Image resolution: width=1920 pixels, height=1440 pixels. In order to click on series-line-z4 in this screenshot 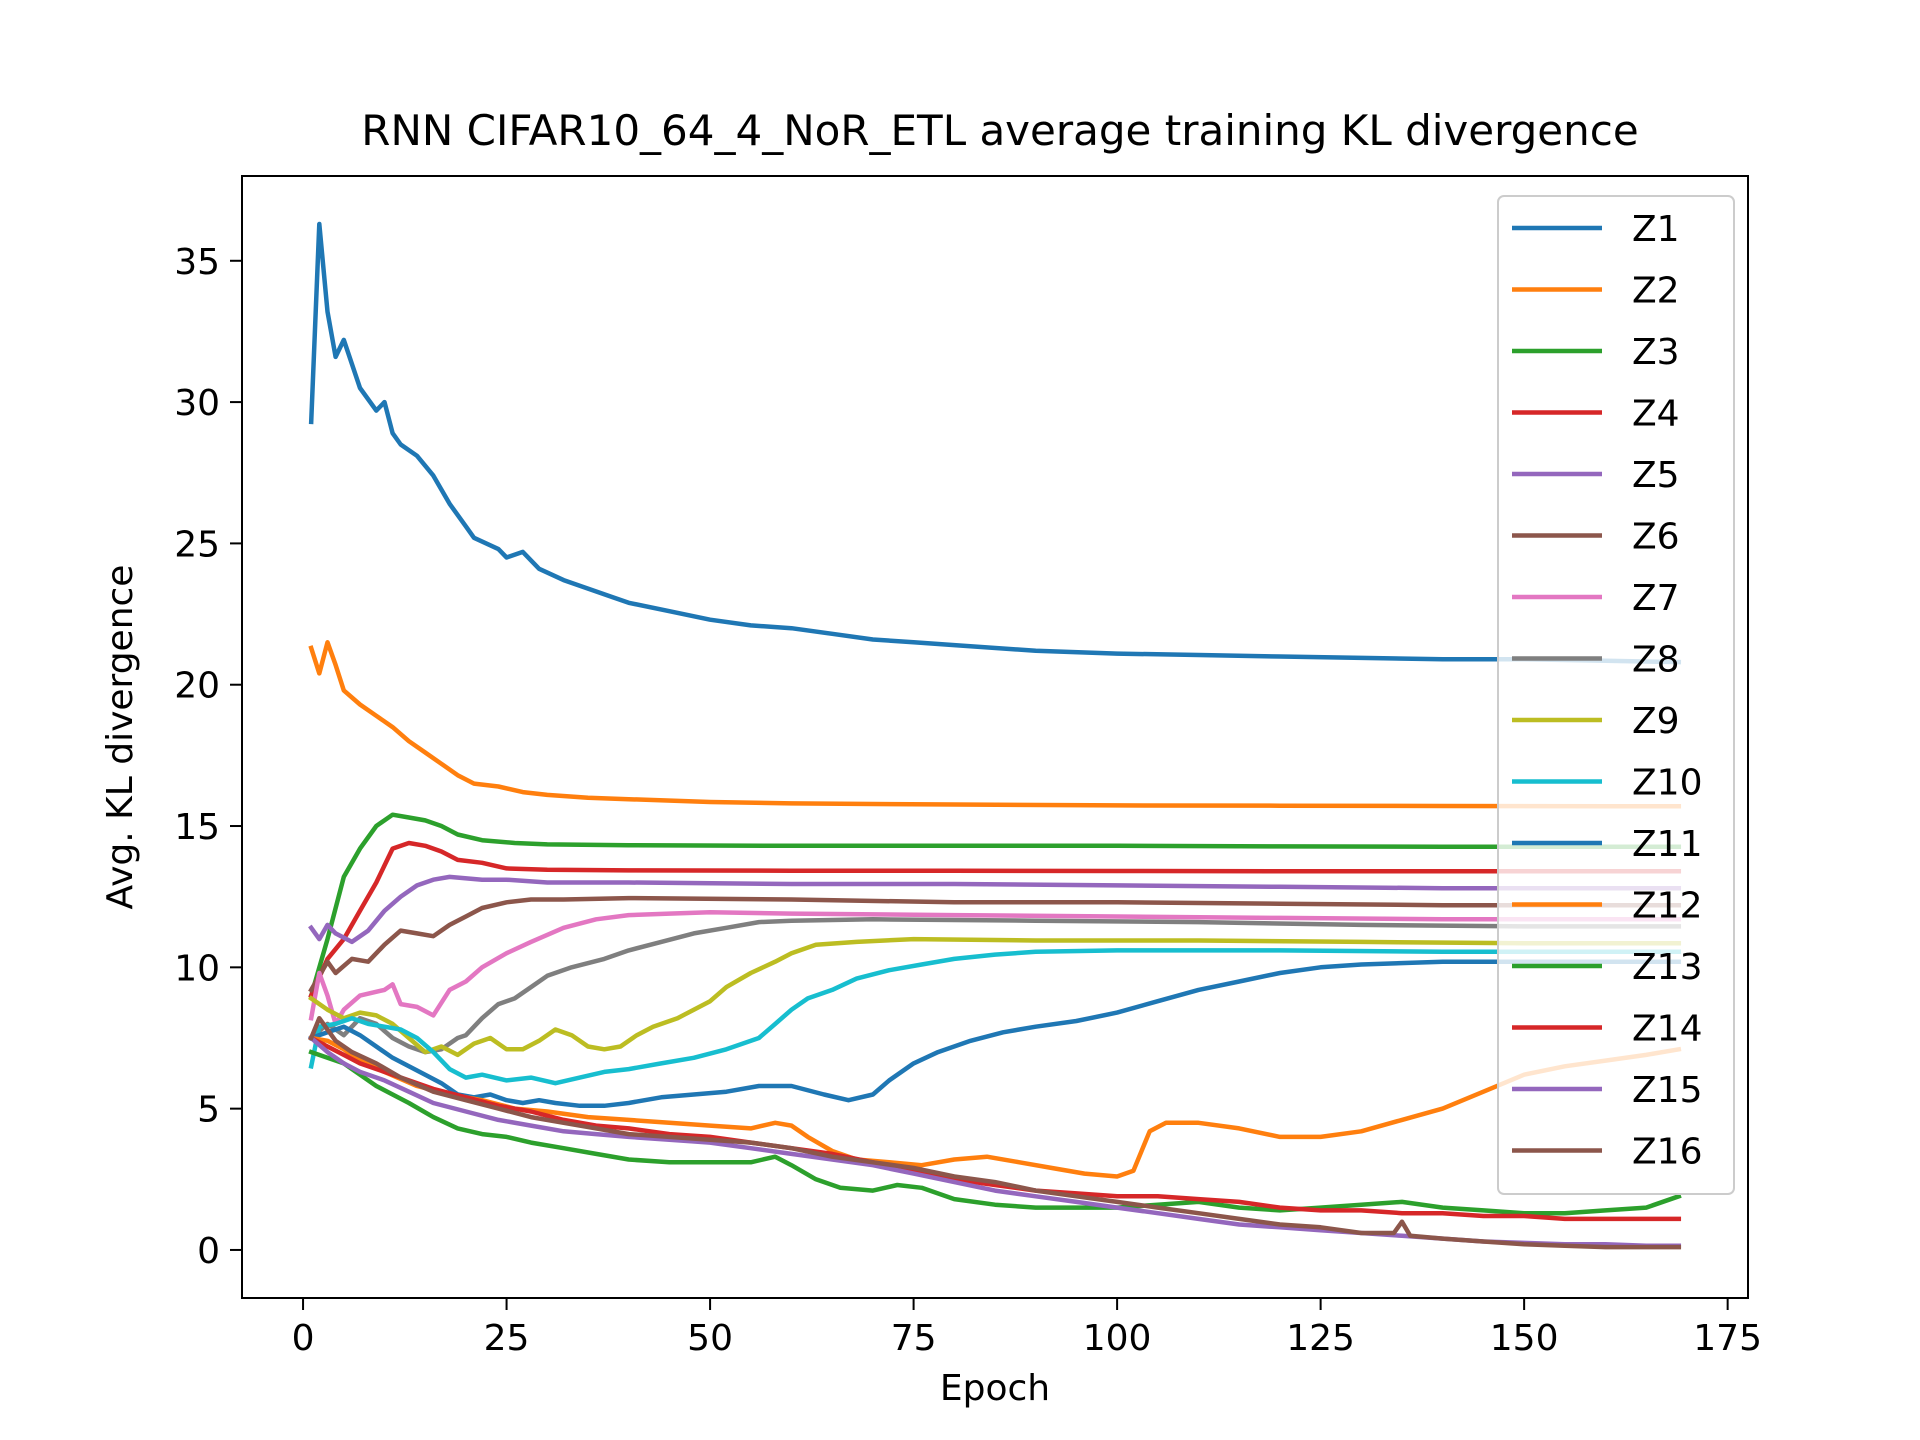, I will do `click(995, 919)`.